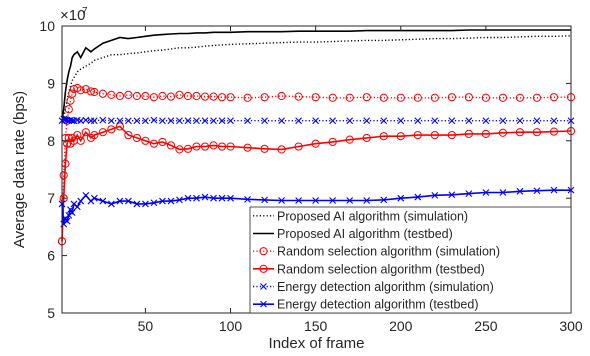 Image resolution: width=590 pixels, height=356 pixels. I want to click on y-tick-label: 9, so click(51, 83).